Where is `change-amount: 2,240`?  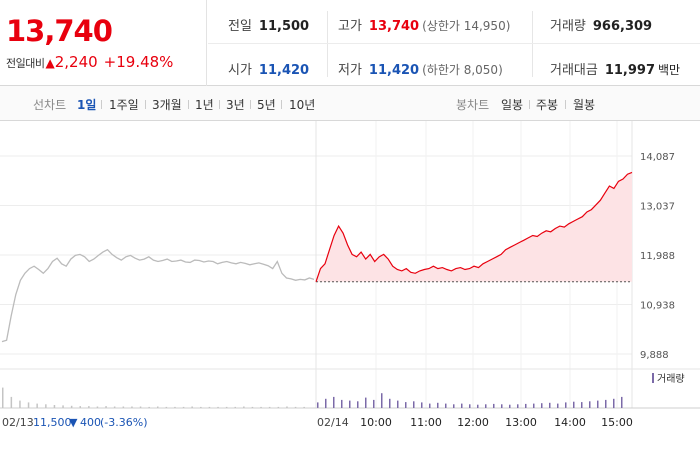 change-amount: 2,240 is located at coordinates (76, 62).